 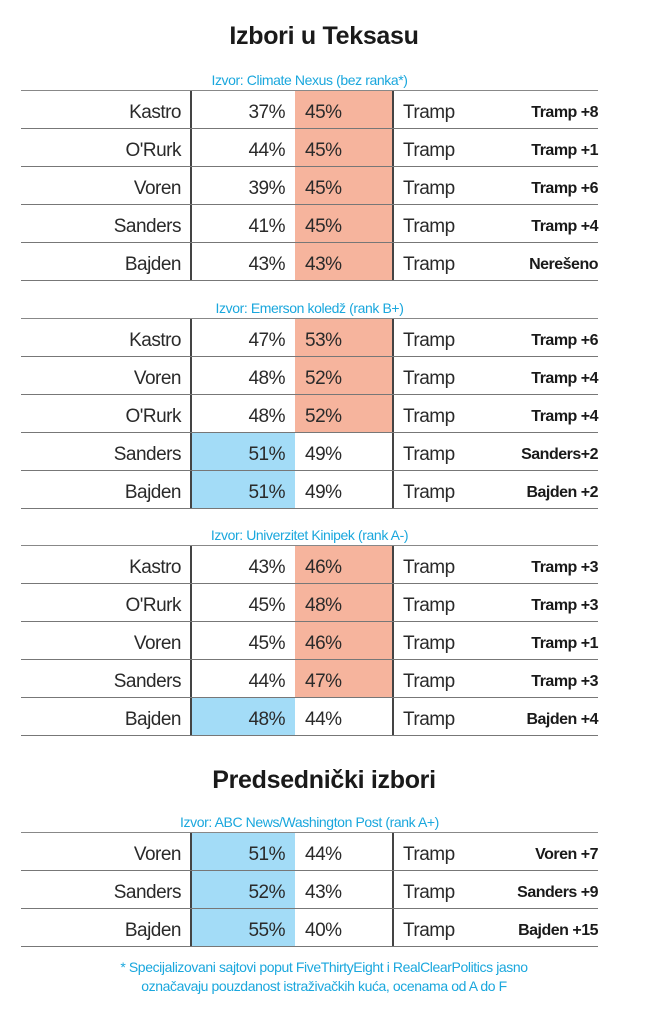 I want to click on candidate-percent: 48%, so click(x=266, y=416).